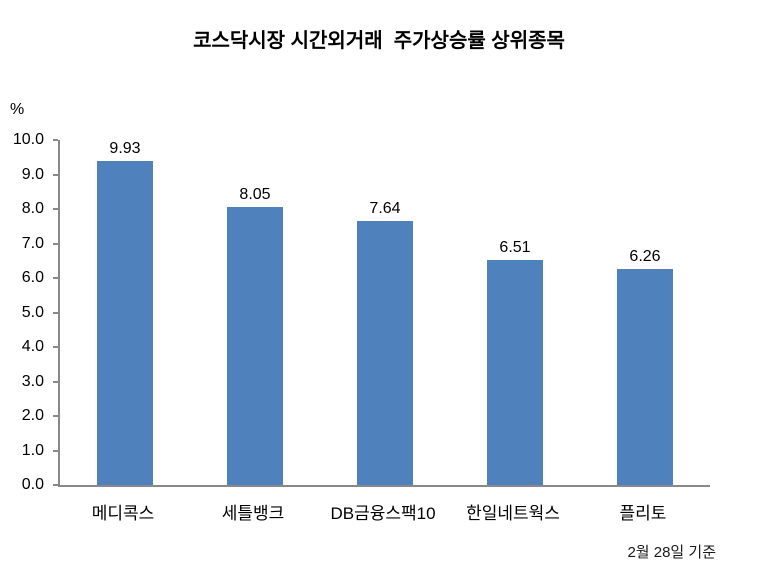 The image size is (758, 578). I want to click on x-axis: 메디콕스 세틀뱅크 DB금융스팩10 한일네트웍스 플리토, so click(383, 511).